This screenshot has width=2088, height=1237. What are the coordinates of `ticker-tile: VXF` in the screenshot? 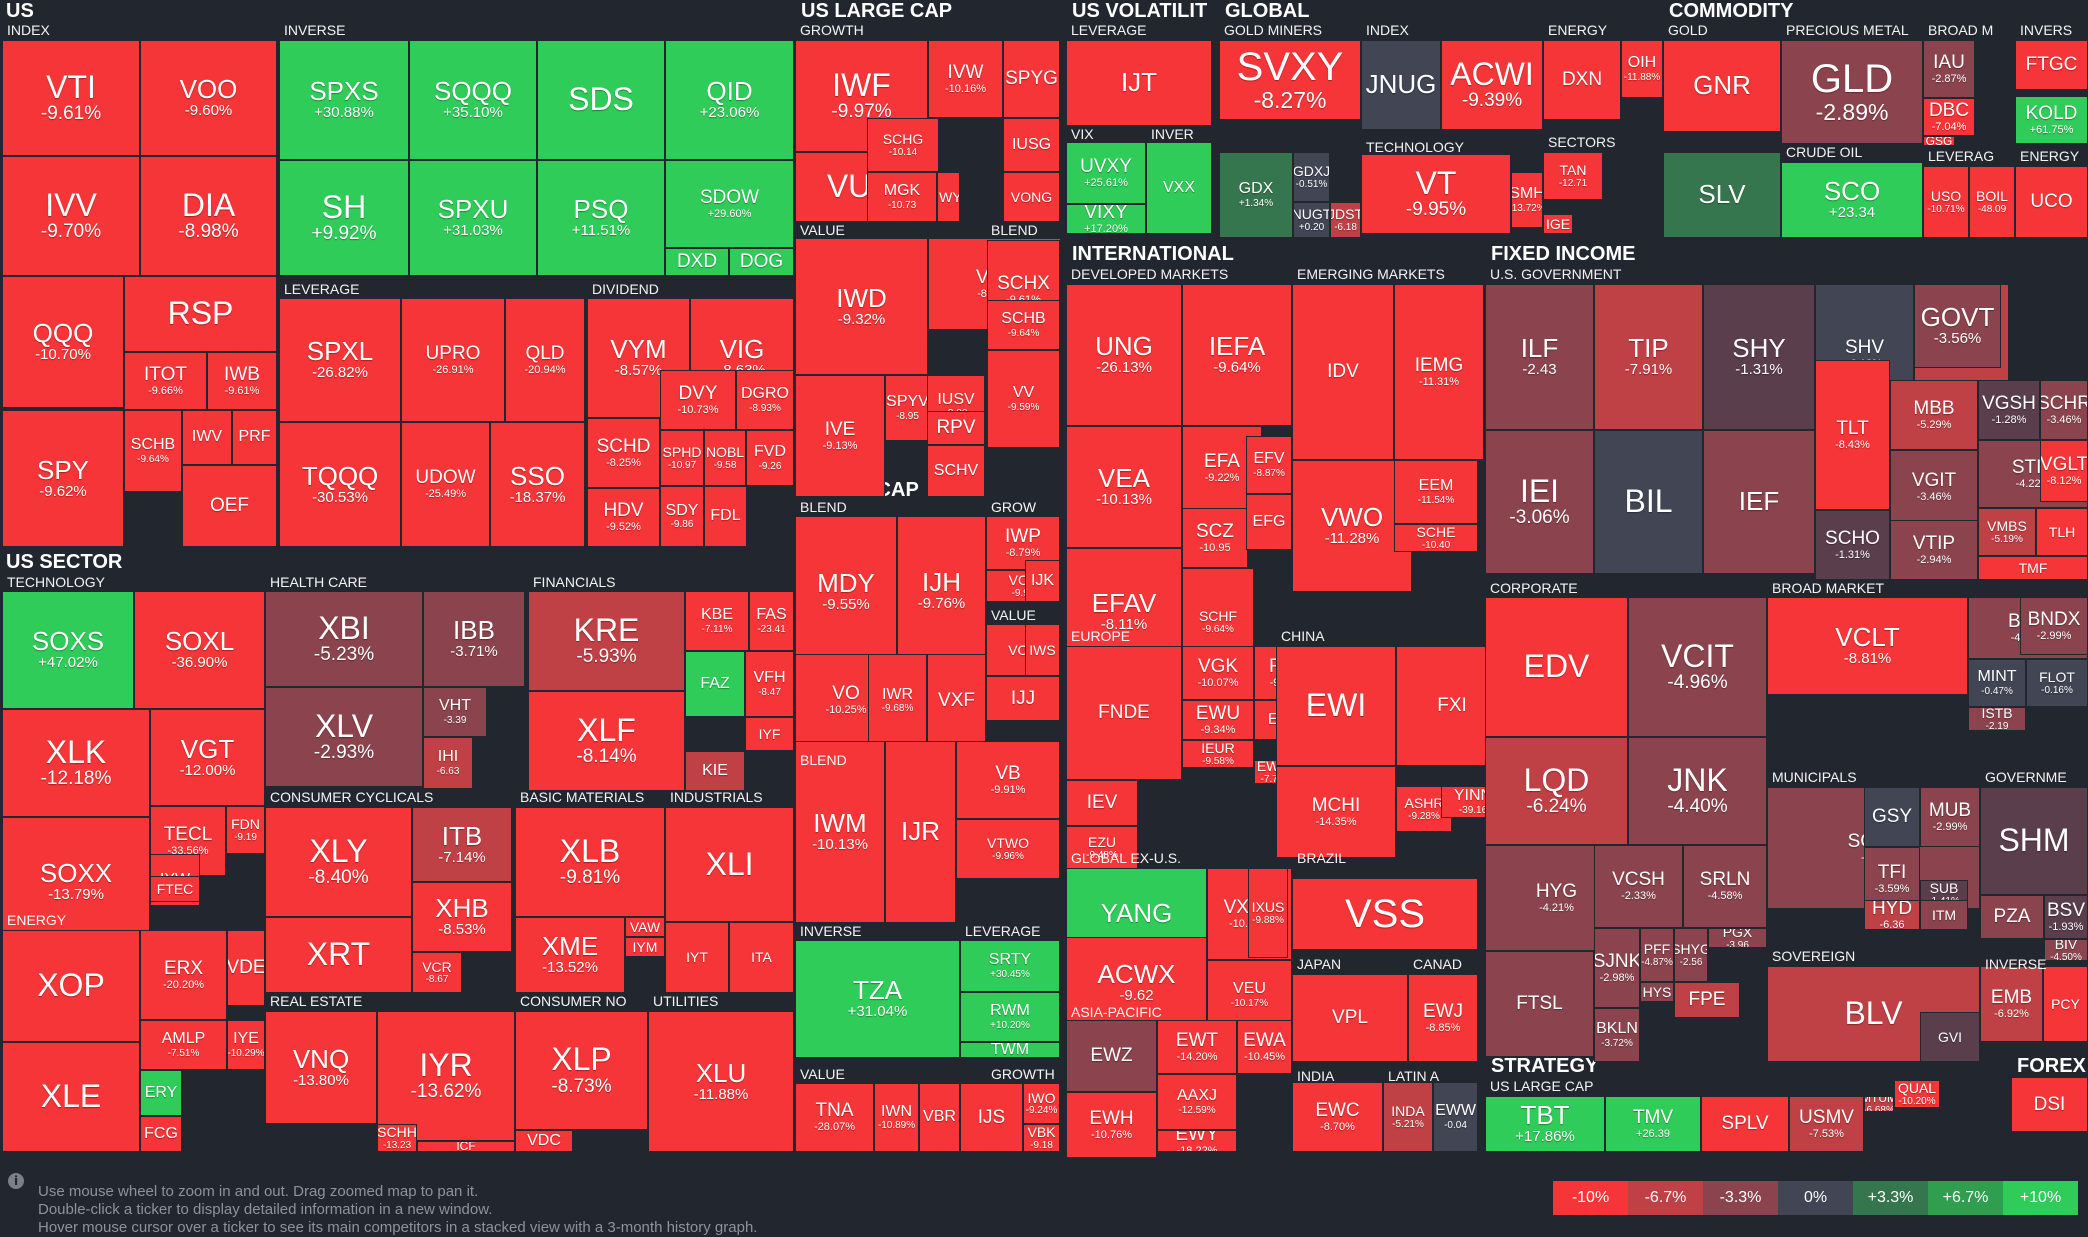 It's located at (956, 700).